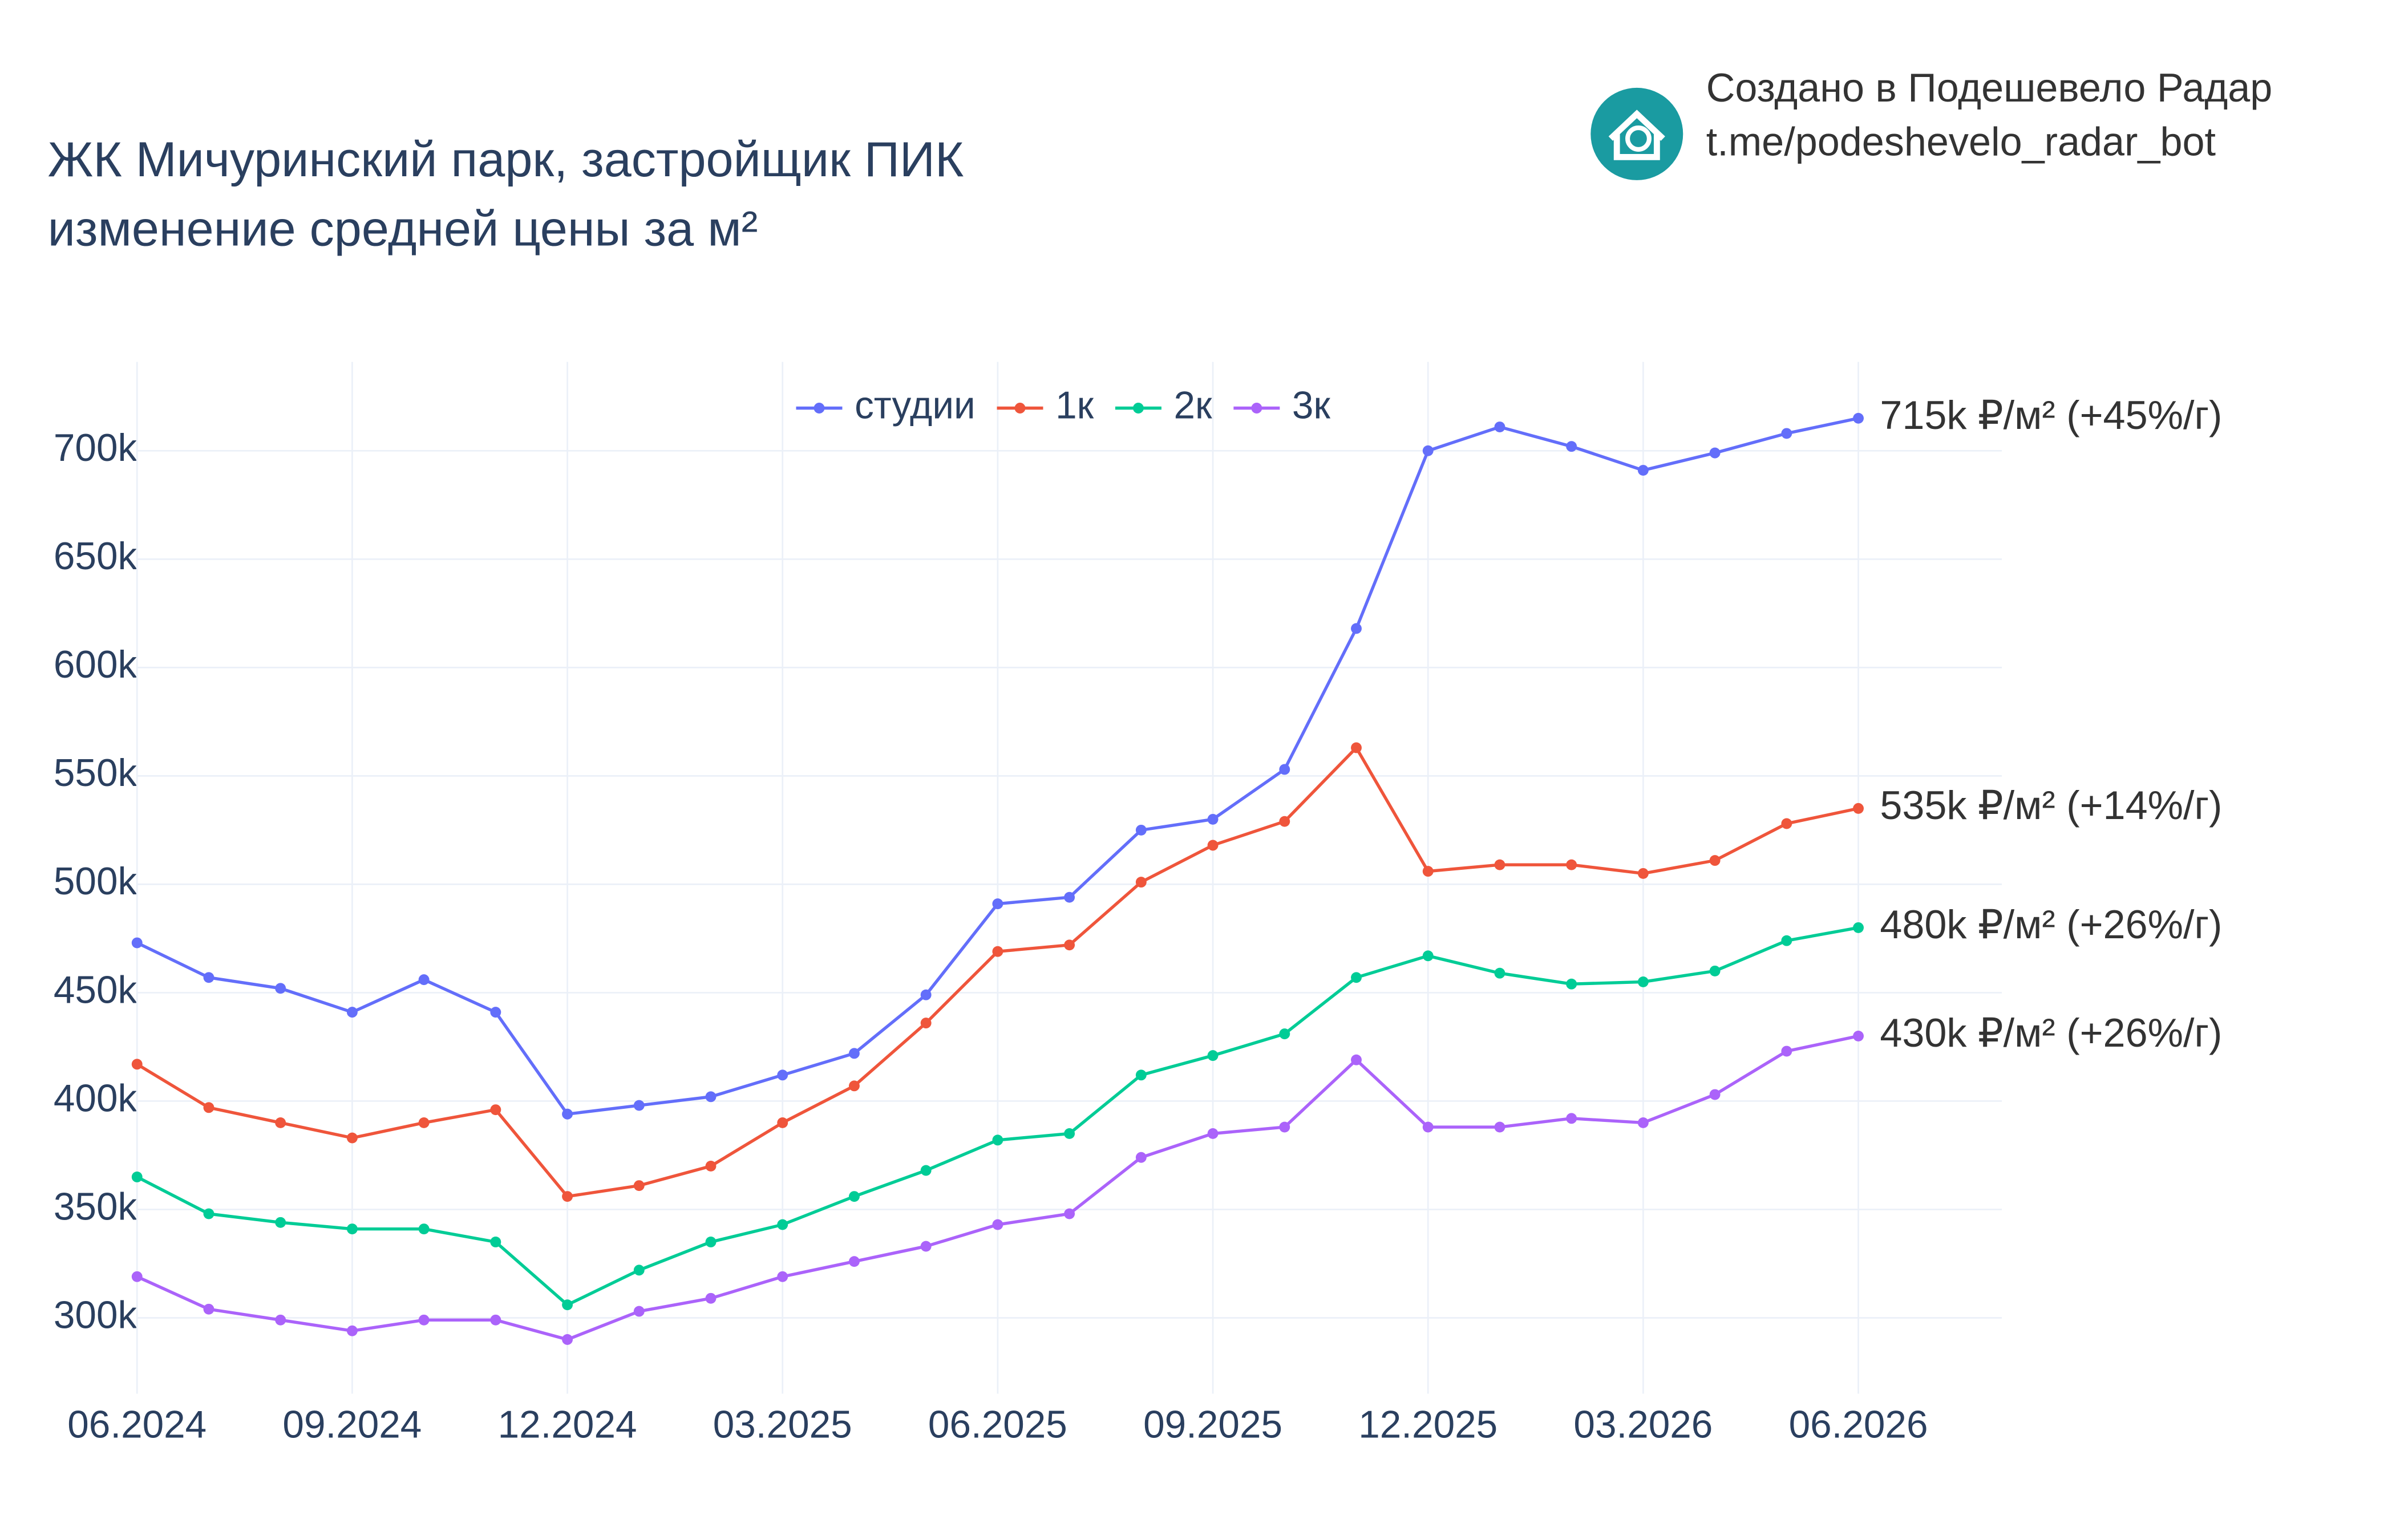  Describe the element at coordinates (1643, 1425) in the screenshot. I see `x-tick-label: 03.2026` at that location.